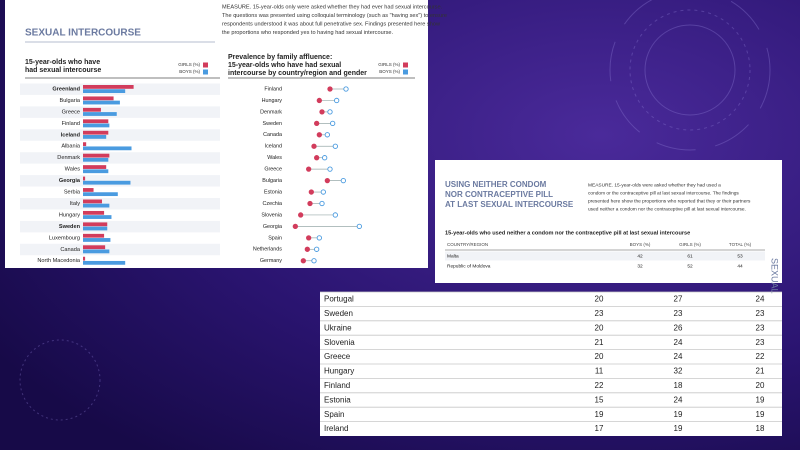 This screenshot has height=450, width=800. I want to click on table-cell: Ireland, so click(336, 428).